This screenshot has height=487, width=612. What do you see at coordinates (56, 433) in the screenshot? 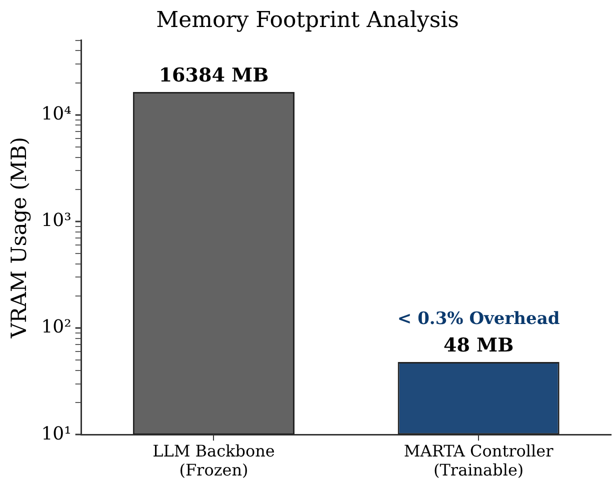
I see `y-tick-label: 10¹` at bounding box center [56, 433].